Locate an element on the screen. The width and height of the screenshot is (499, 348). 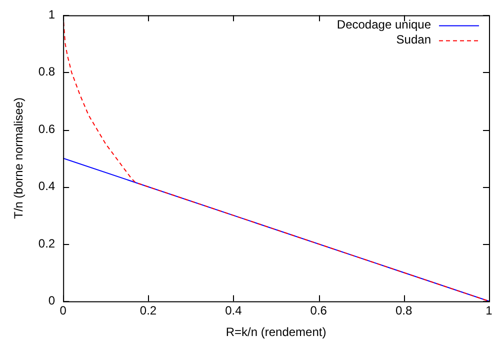
x-tick-label: 1 is located at coordinates (489, 311).